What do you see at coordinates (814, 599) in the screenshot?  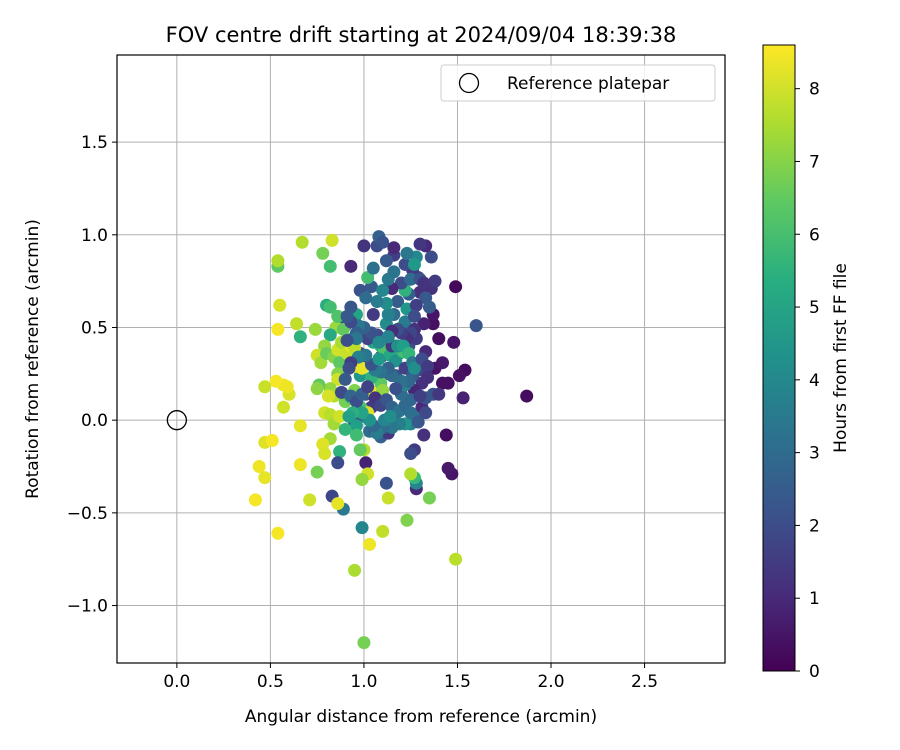 I see `colorbar-tick-label: 1` at bounding box center [814, 599].